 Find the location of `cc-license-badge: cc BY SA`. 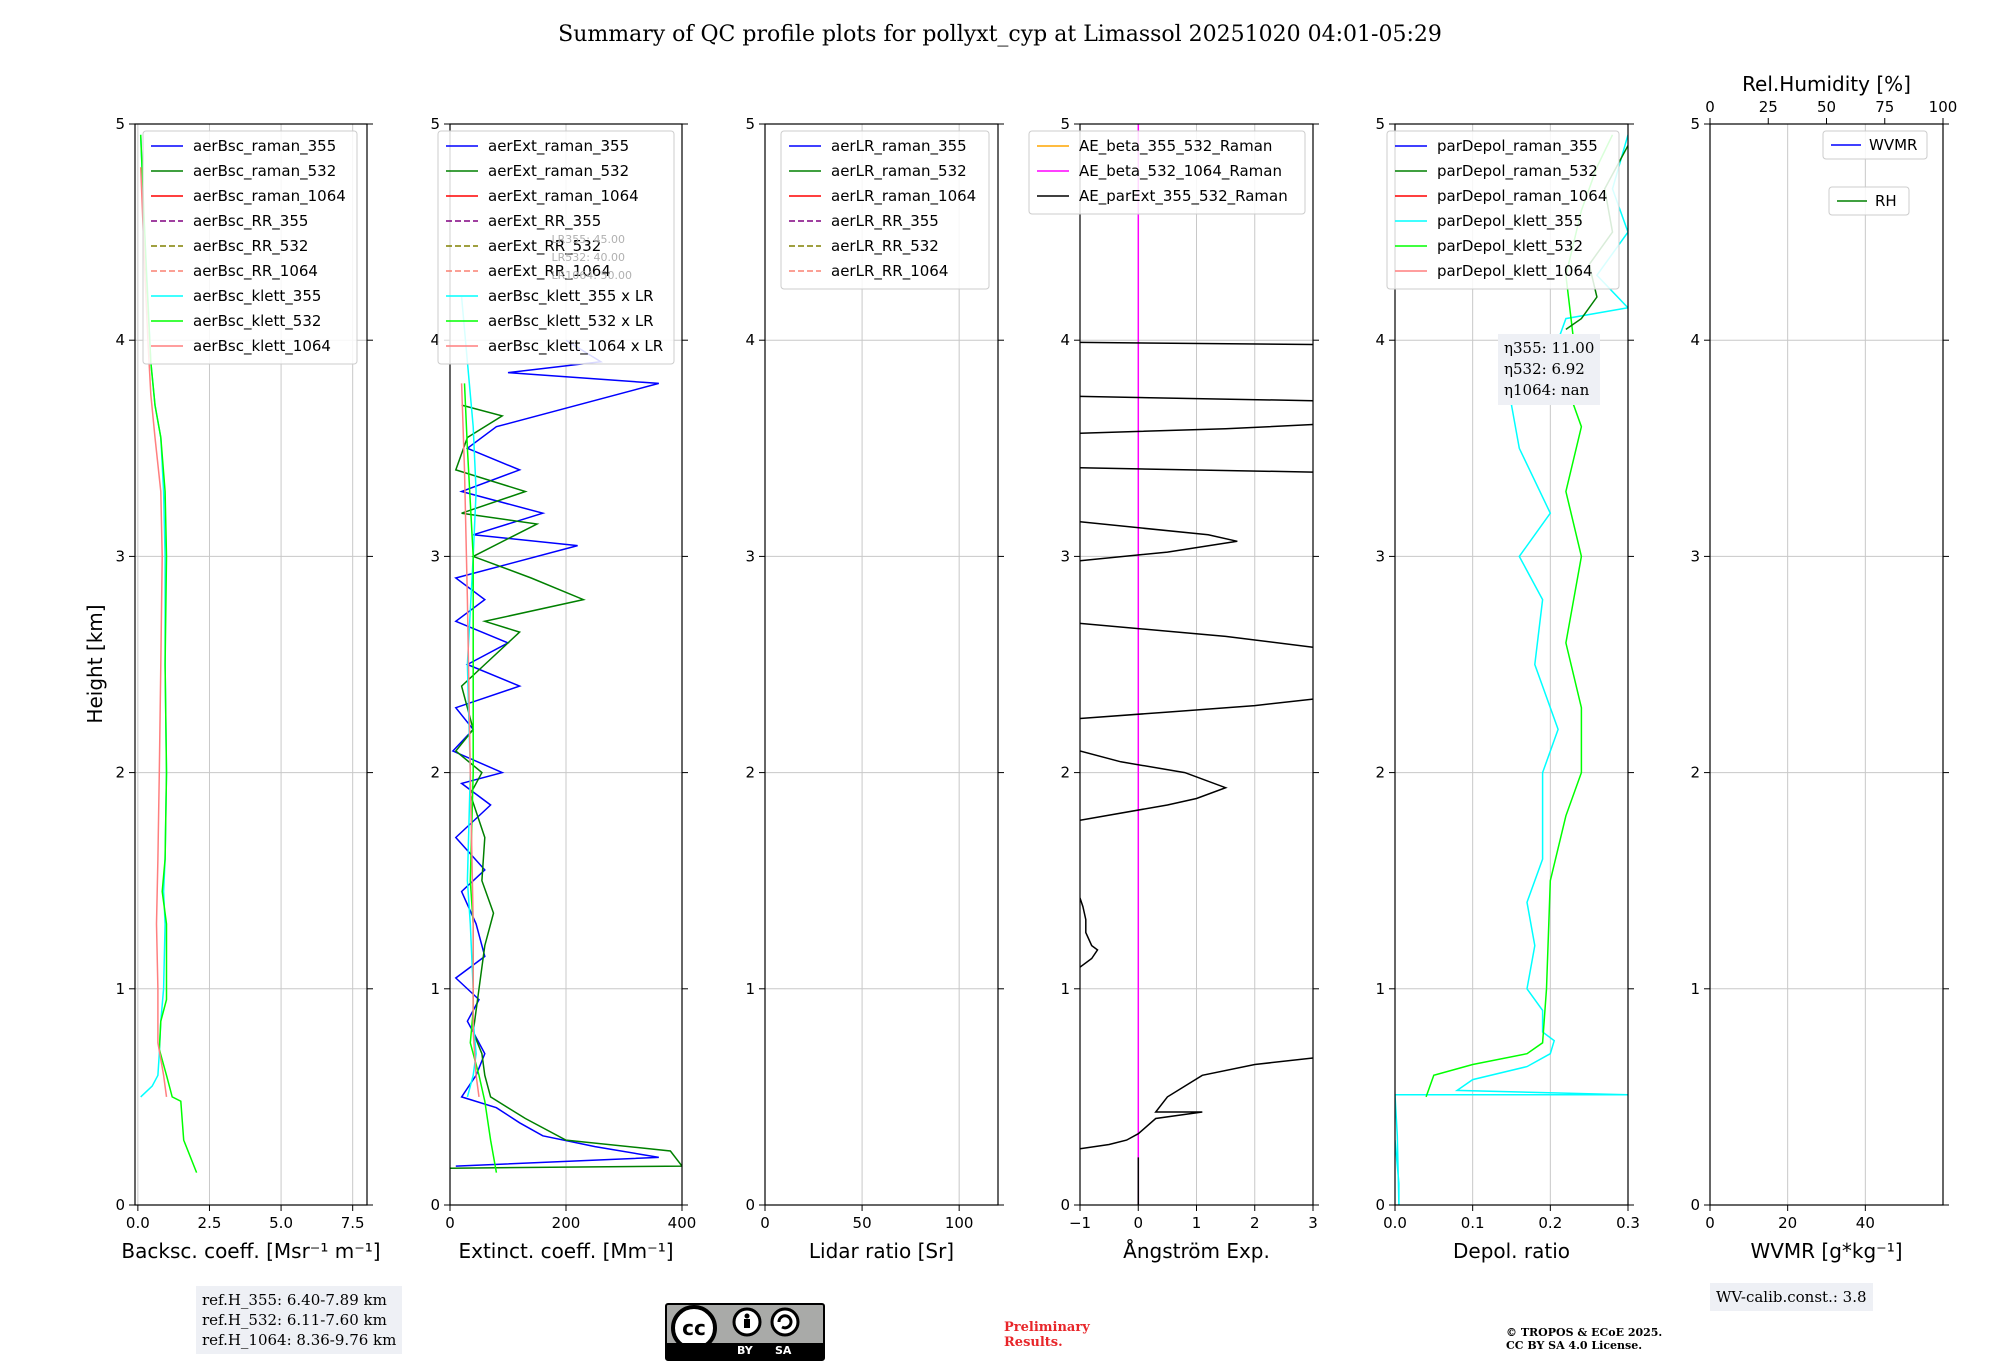

cc-license-badge: cc BY SA is located at coordinates (745, 1332).